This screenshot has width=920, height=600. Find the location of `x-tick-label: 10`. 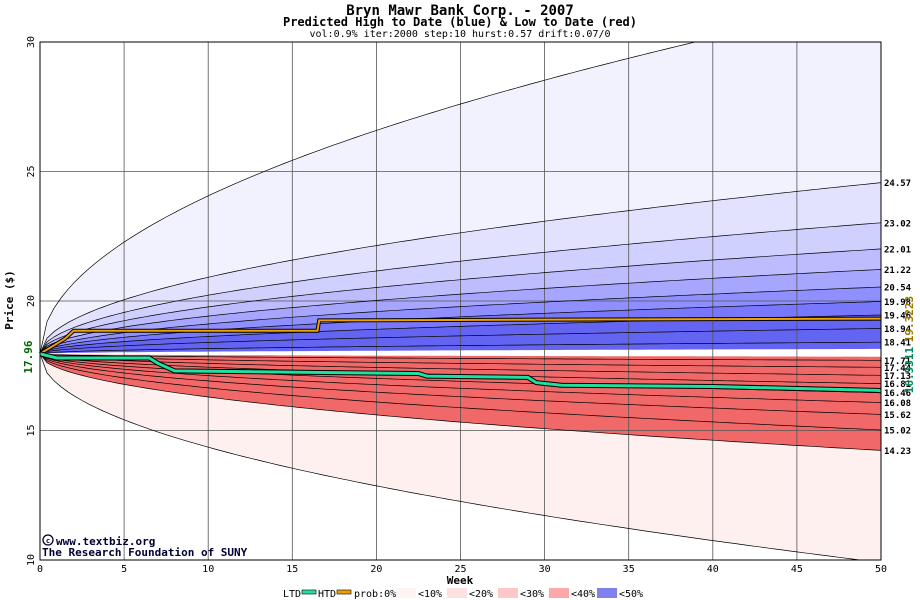

x-tick-label: 10 is located at coordinates (208, 569).